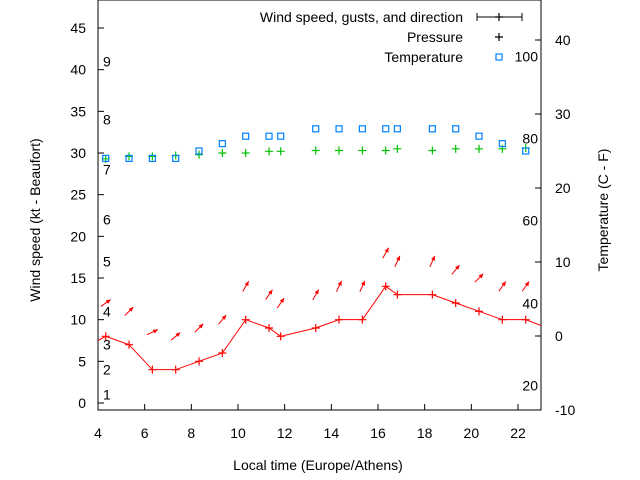  Describe the element at coordinates (563, 40) in the screenshot. I see `y2-tick-label: 40` at that location.